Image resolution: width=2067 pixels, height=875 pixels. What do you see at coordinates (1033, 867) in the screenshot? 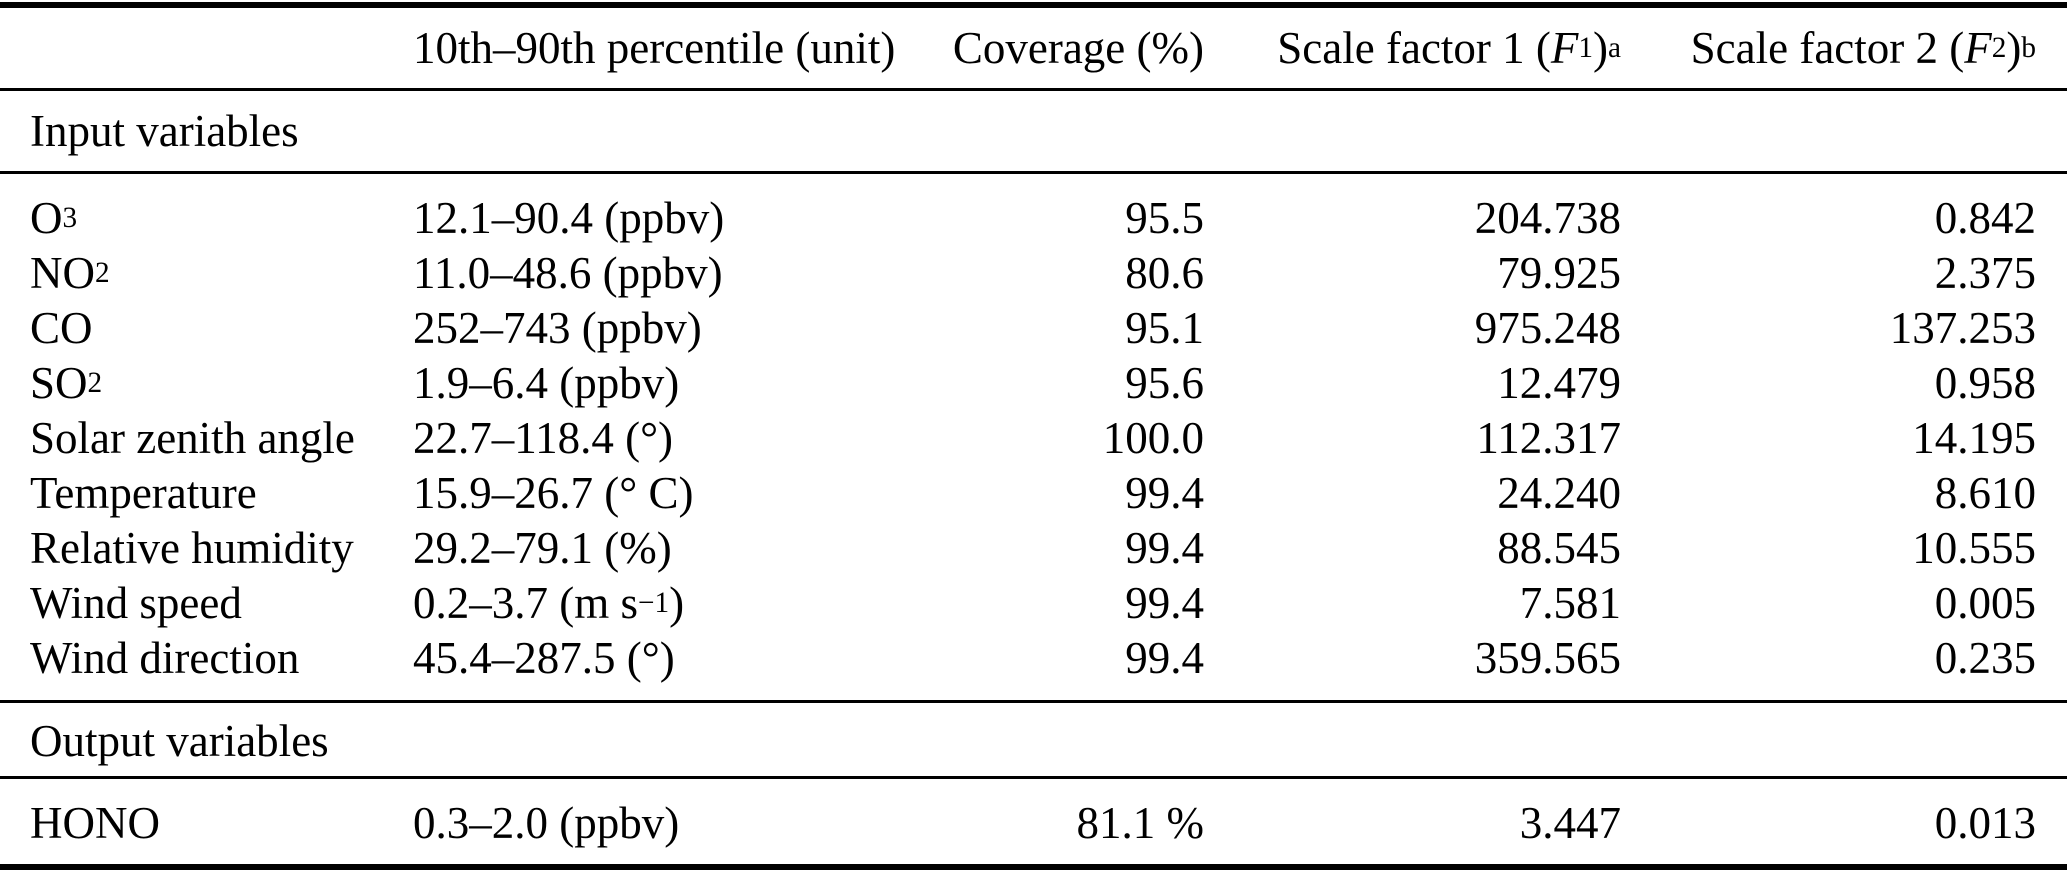
I see `table-rule-bottom` at bounding box center [1033, 867].